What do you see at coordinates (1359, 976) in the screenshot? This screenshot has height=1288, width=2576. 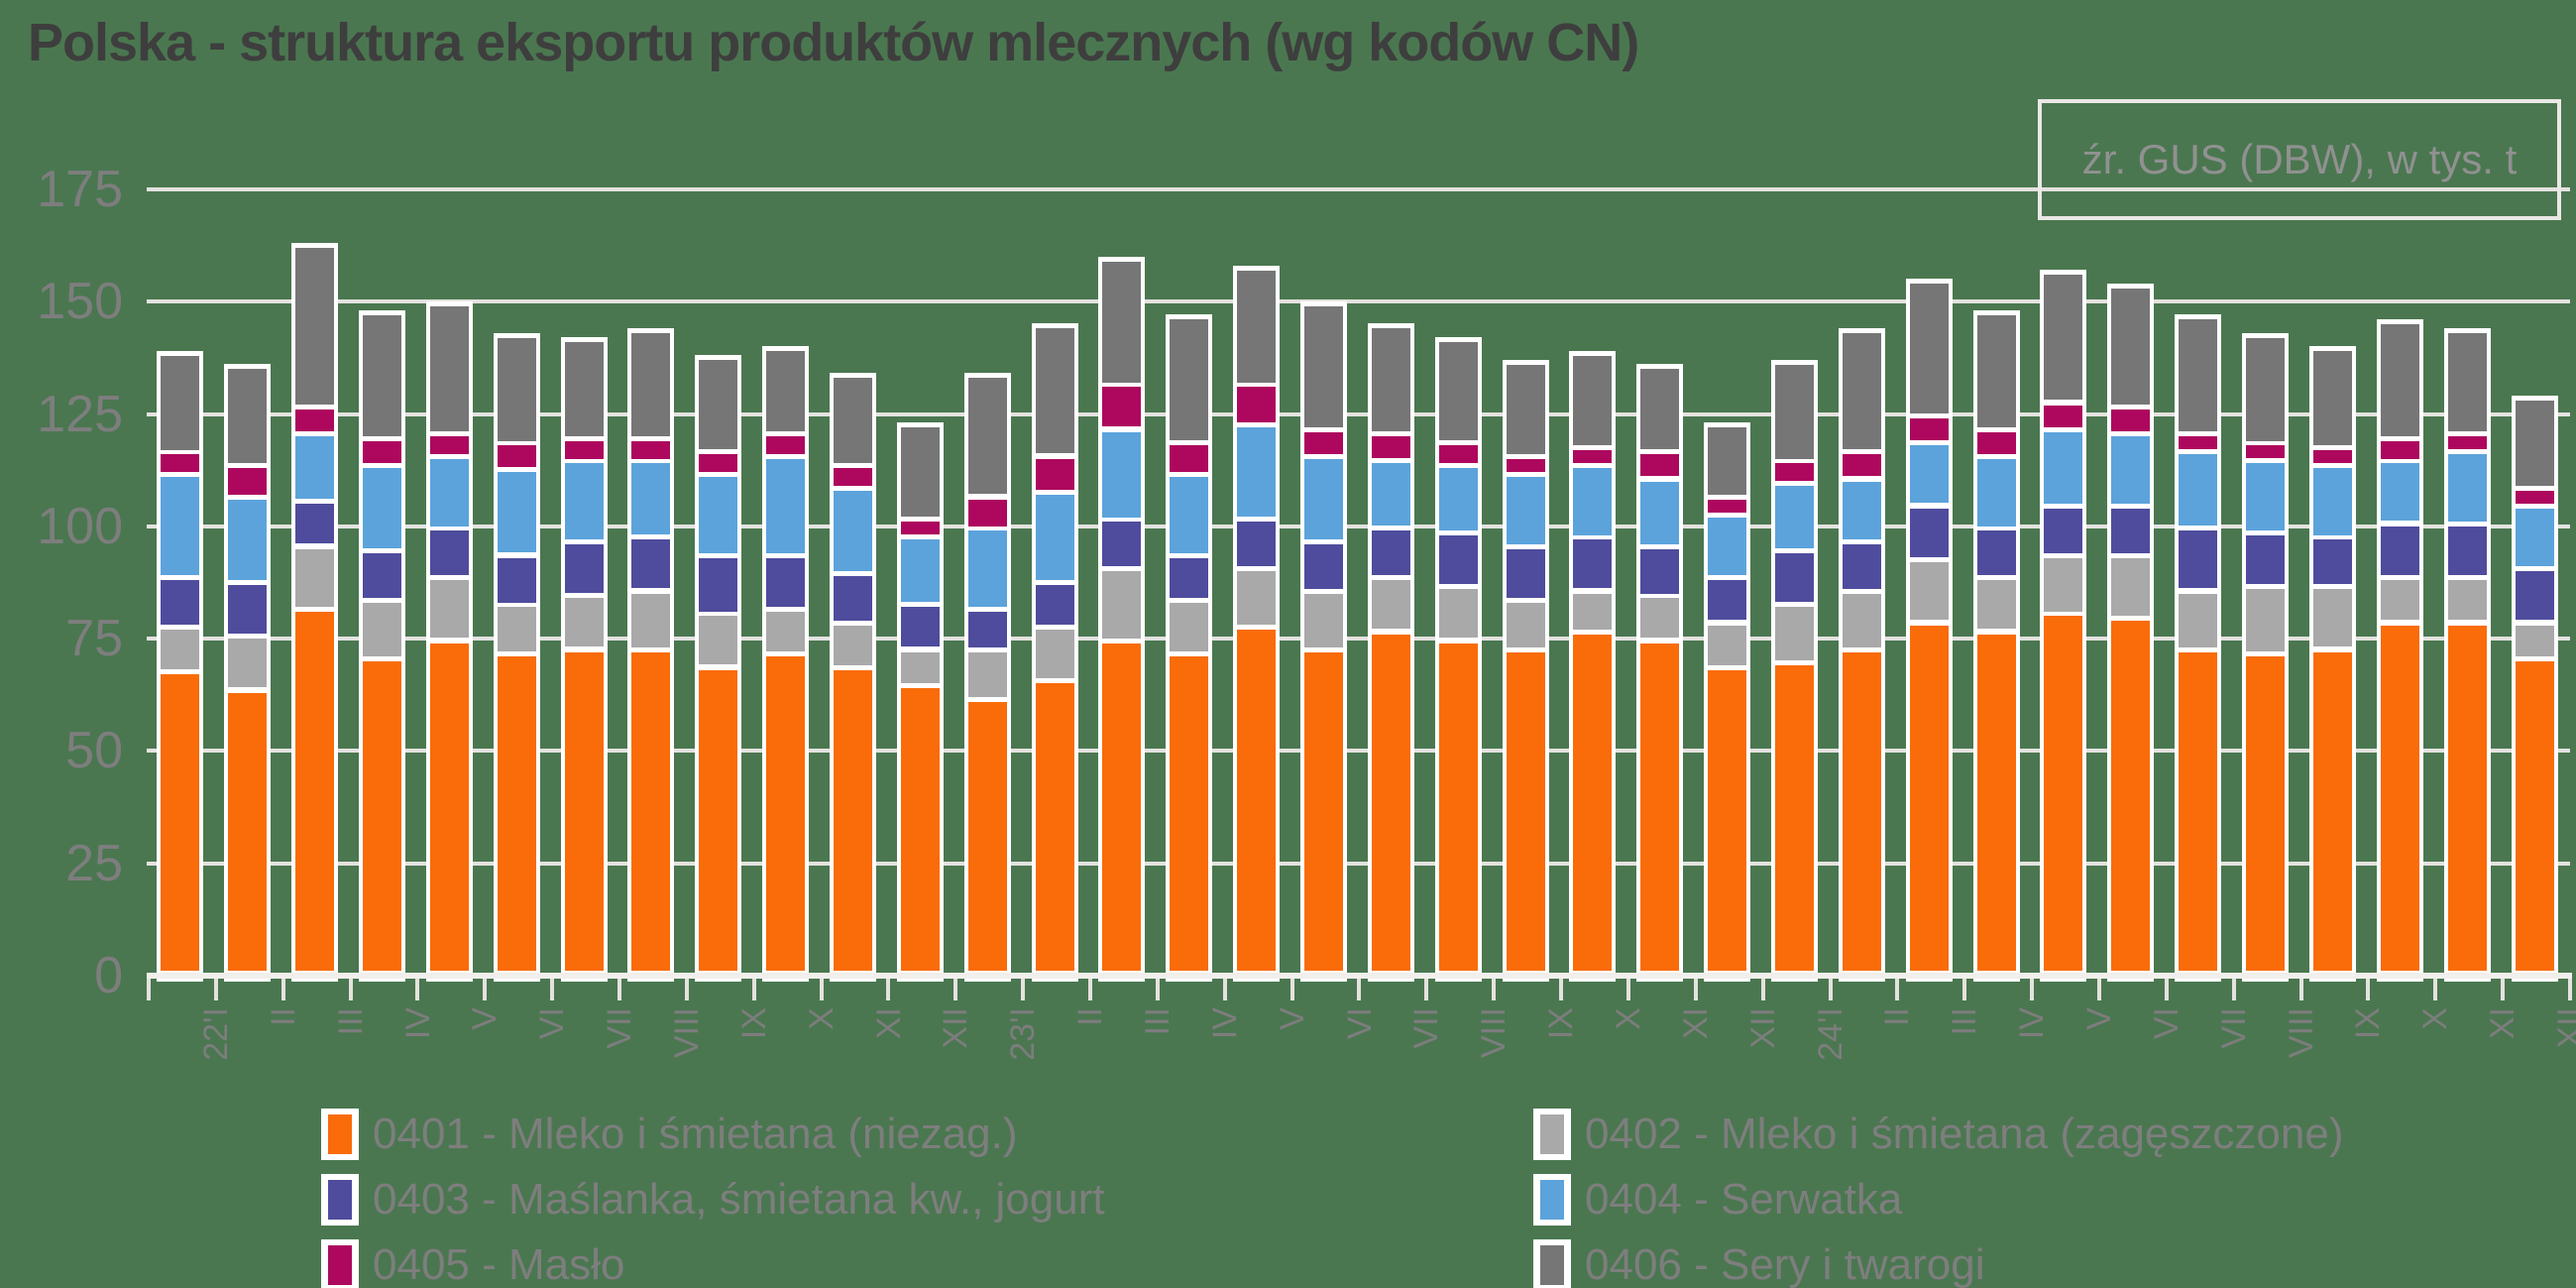 I see `x-axis-line` at bounding box center [1359, 976].